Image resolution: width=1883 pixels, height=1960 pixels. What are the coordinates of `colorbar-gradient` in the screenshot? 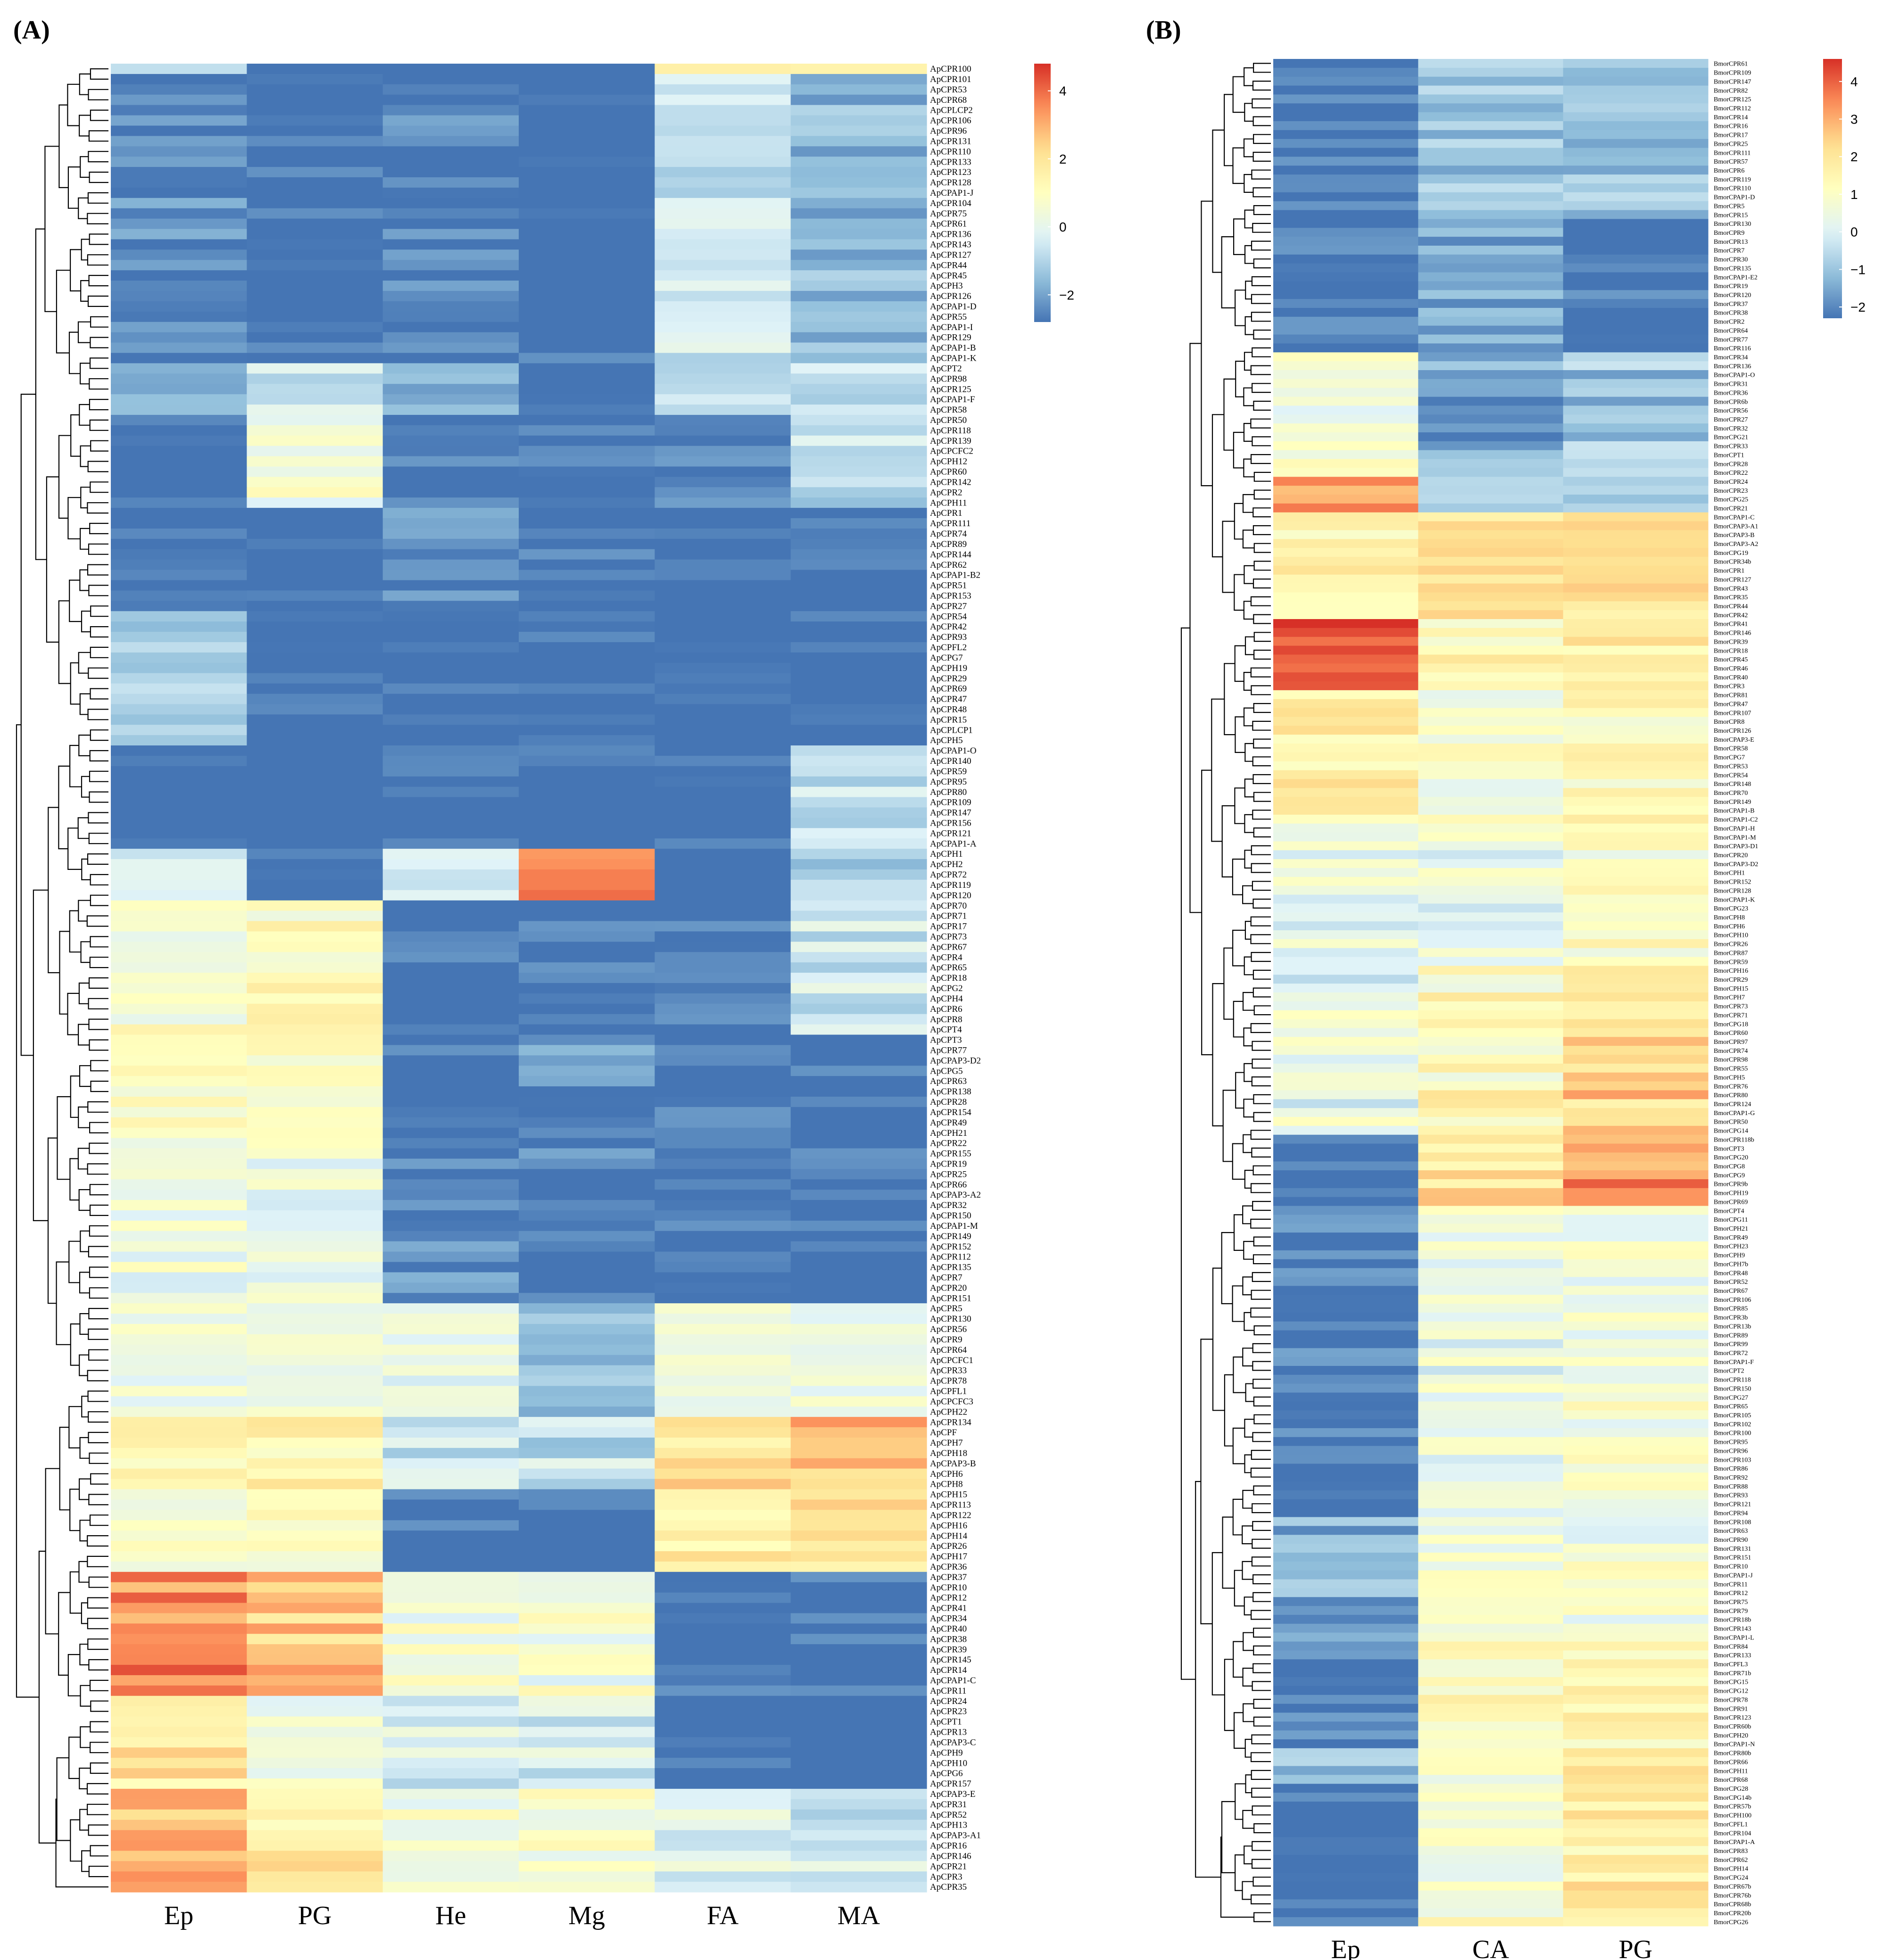 It's located at (1832, 188).